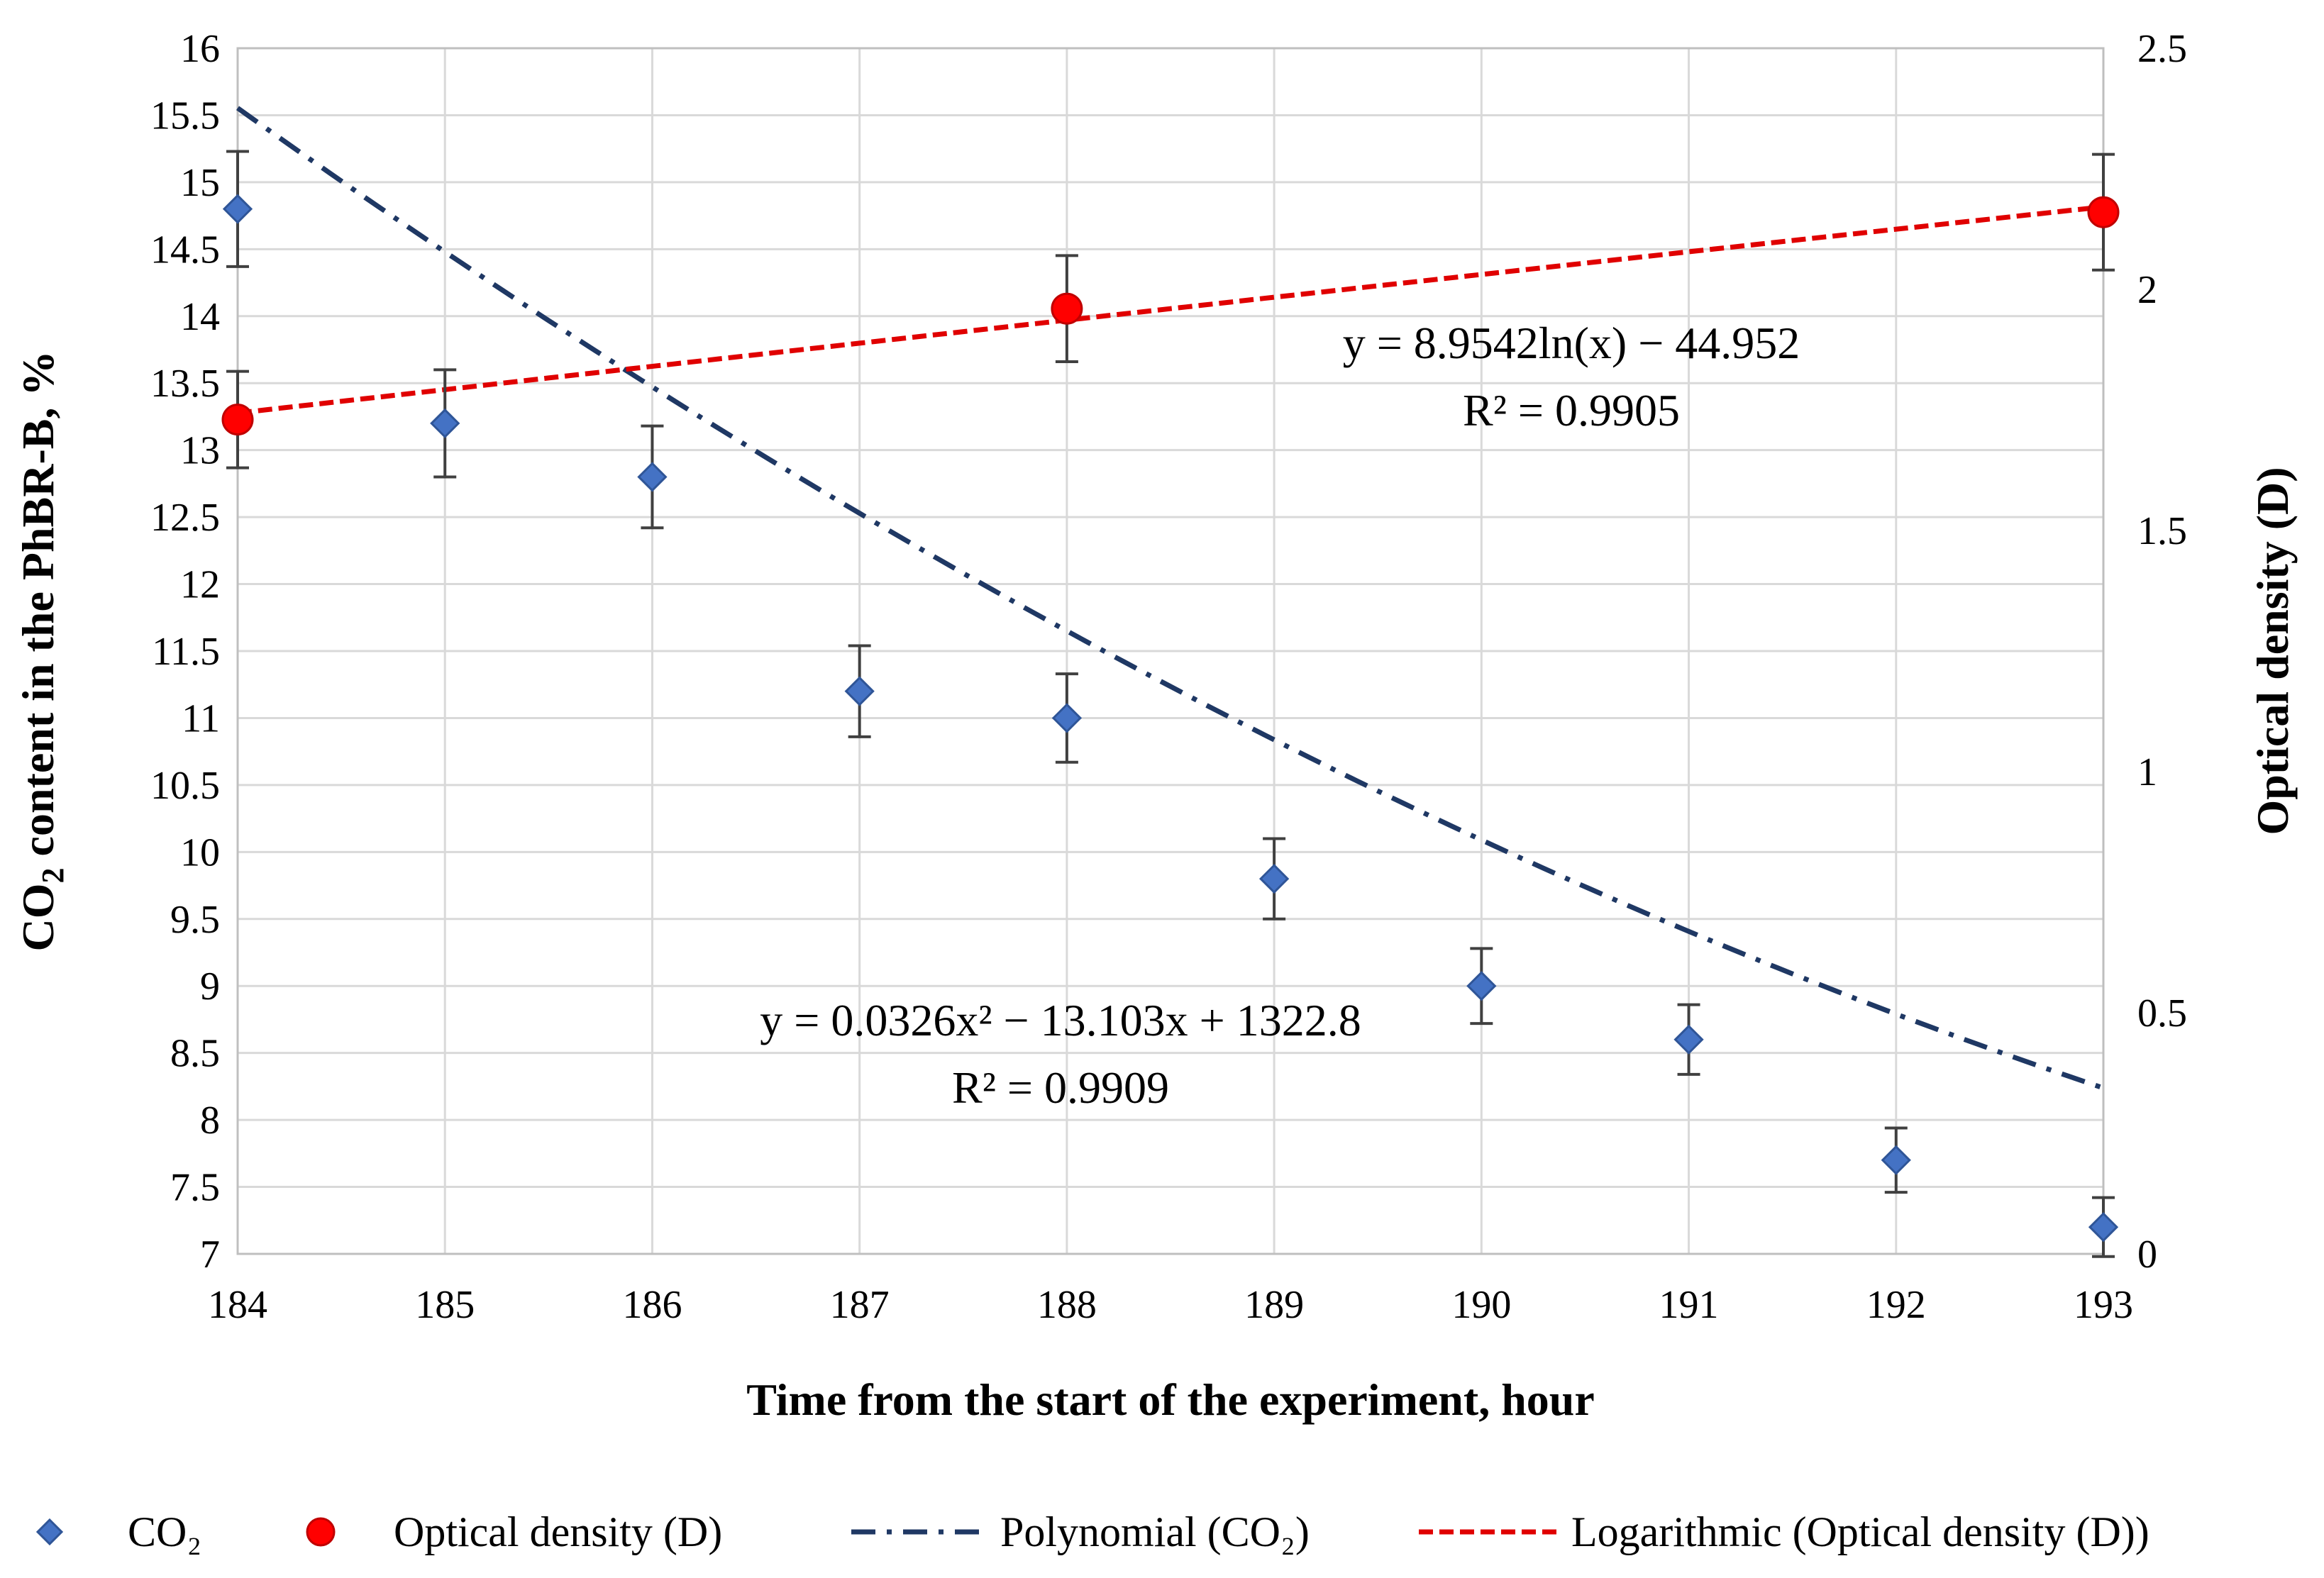 This screenshot has width=2324, height=1578. I want to click on legend-label: Logarithmic (Optical density (D)), so click(1860, 1531).